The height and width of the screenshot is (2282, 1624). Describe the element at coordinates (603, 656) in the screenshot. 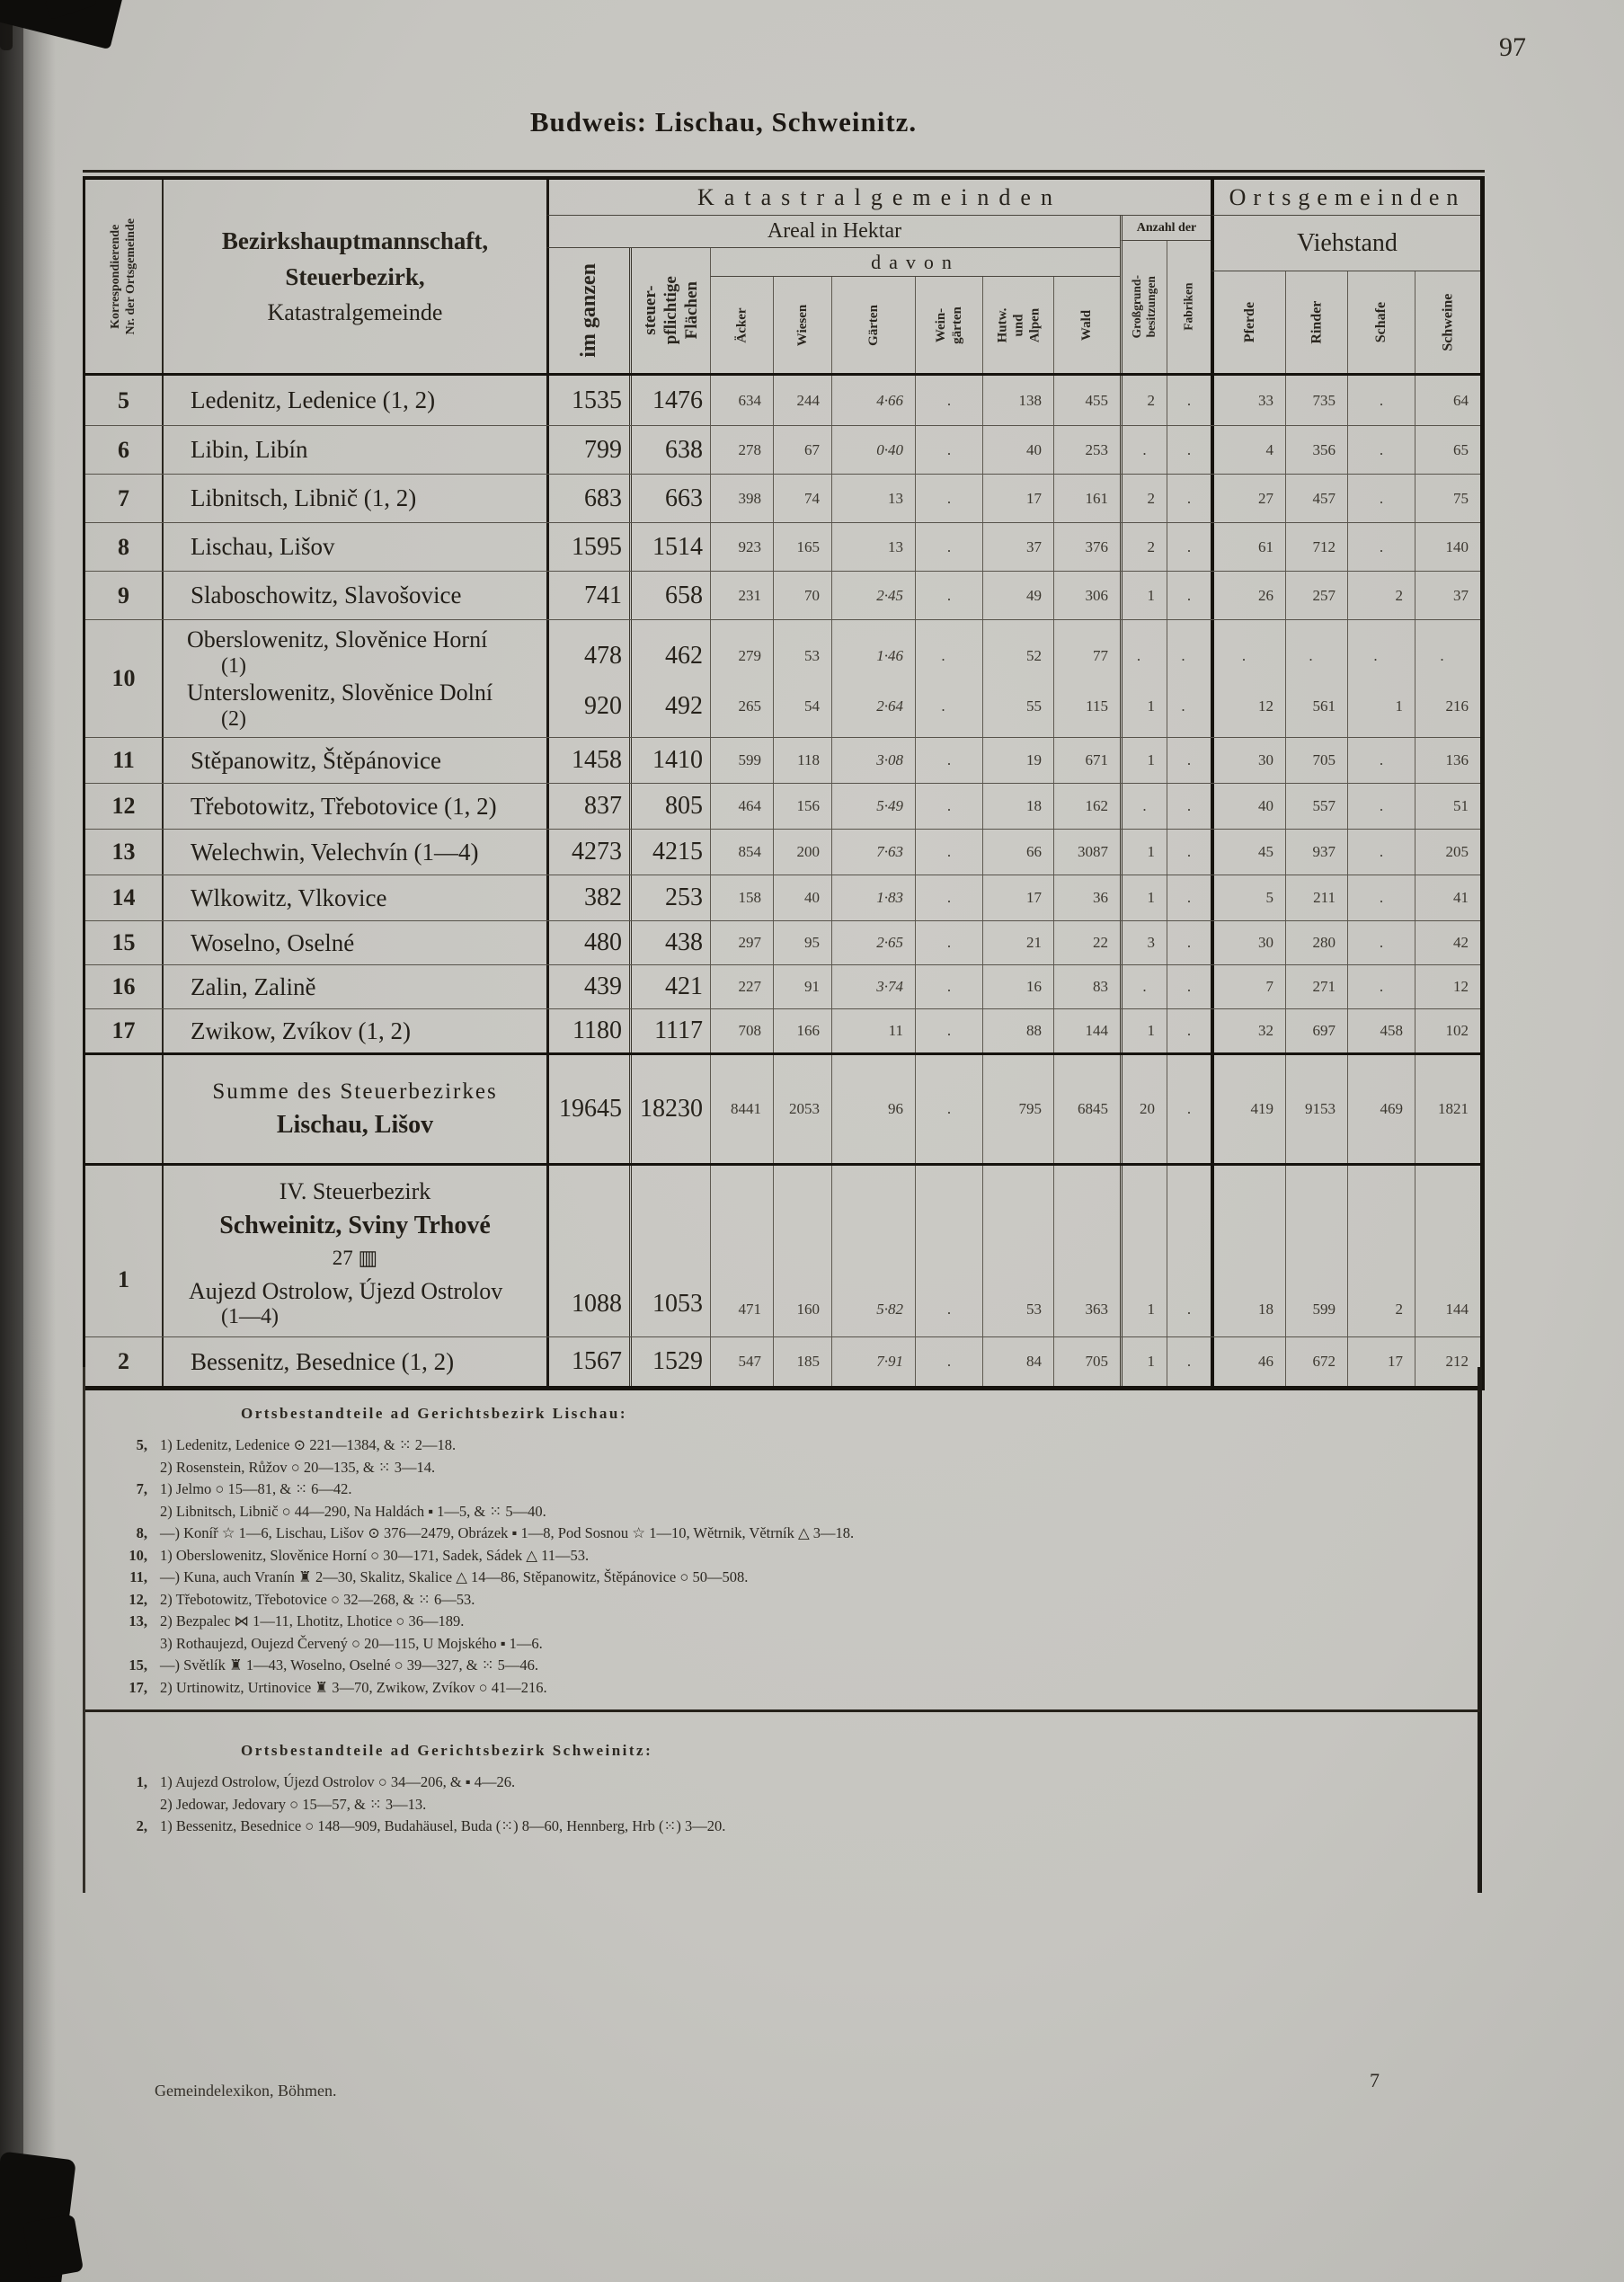

I see `value-line: 478` at that location.